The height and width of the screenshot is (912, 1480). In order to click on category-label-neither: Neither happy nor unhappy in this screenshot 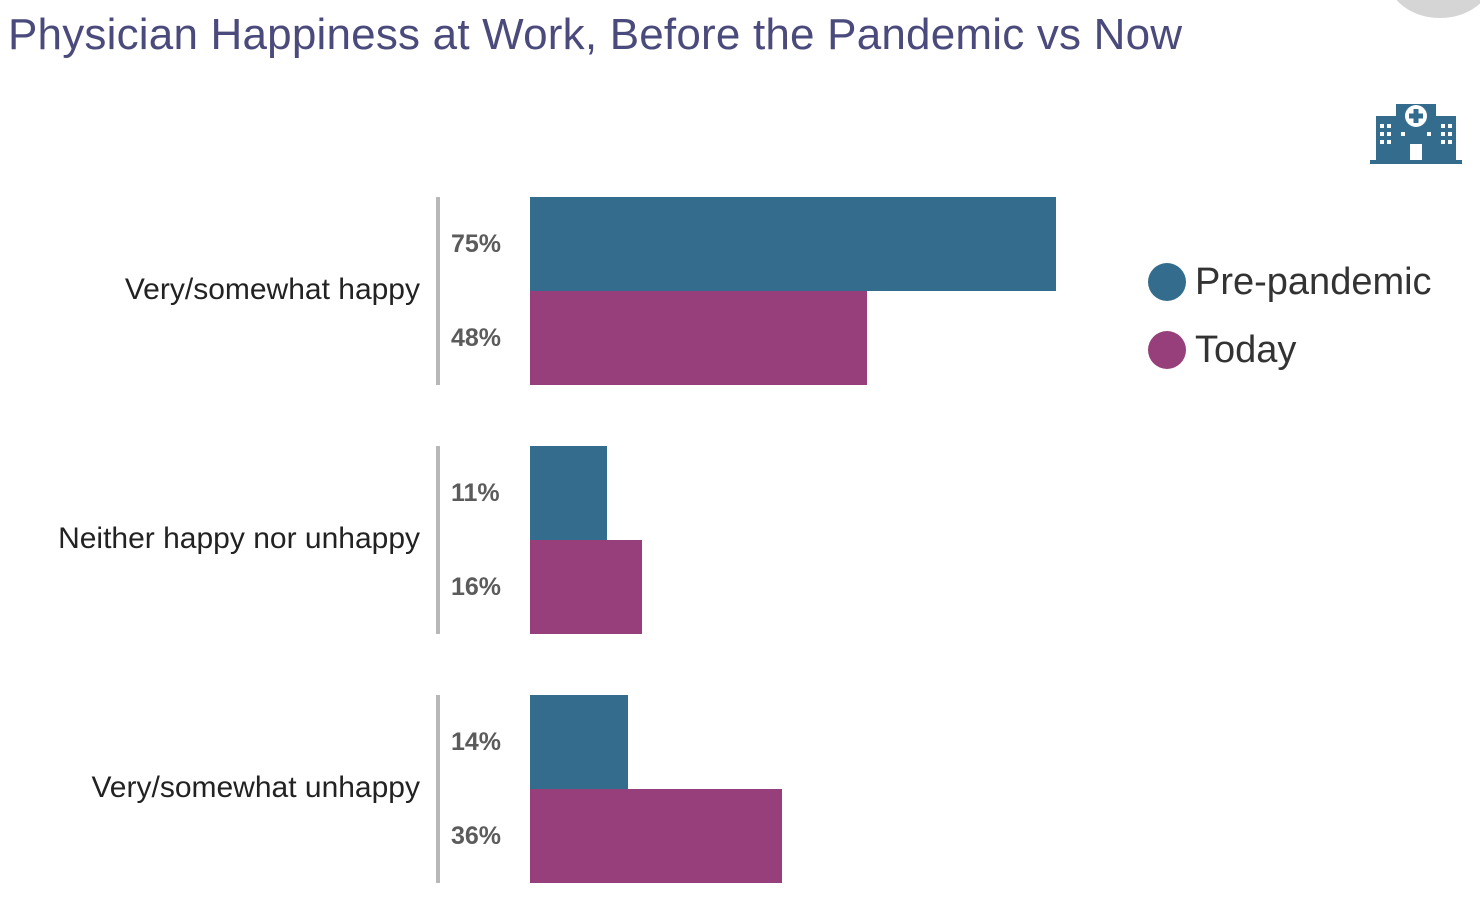, I will do `click(239, 538)`.